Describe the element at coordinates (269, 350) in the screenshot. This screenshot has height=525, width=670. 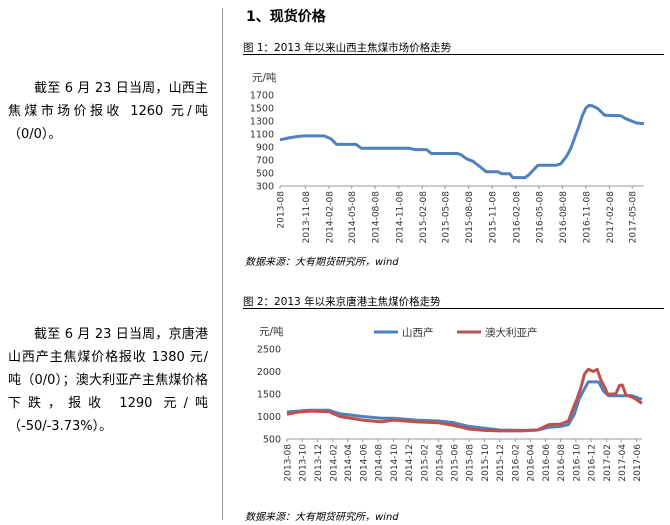
I see `y-tick-label: 2500` at that location.